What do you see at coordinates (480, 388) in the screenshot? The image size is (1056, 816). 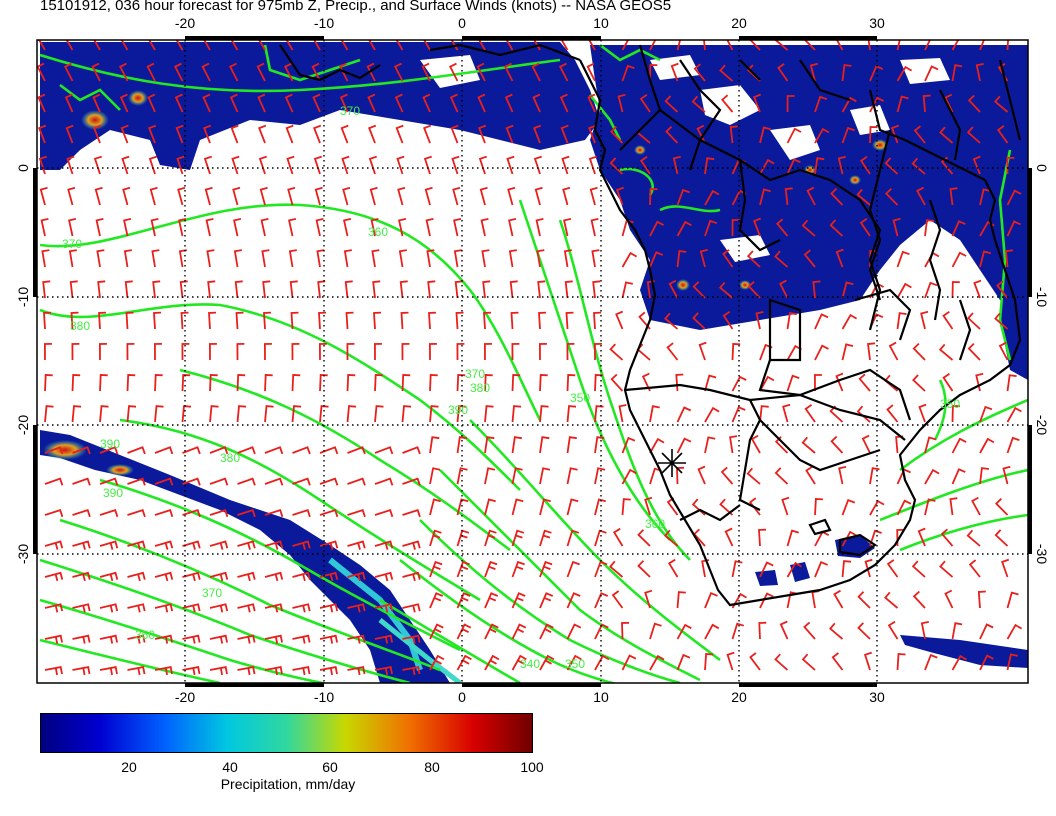 I see `contour-label: 380` at bounding box center [480, 388].